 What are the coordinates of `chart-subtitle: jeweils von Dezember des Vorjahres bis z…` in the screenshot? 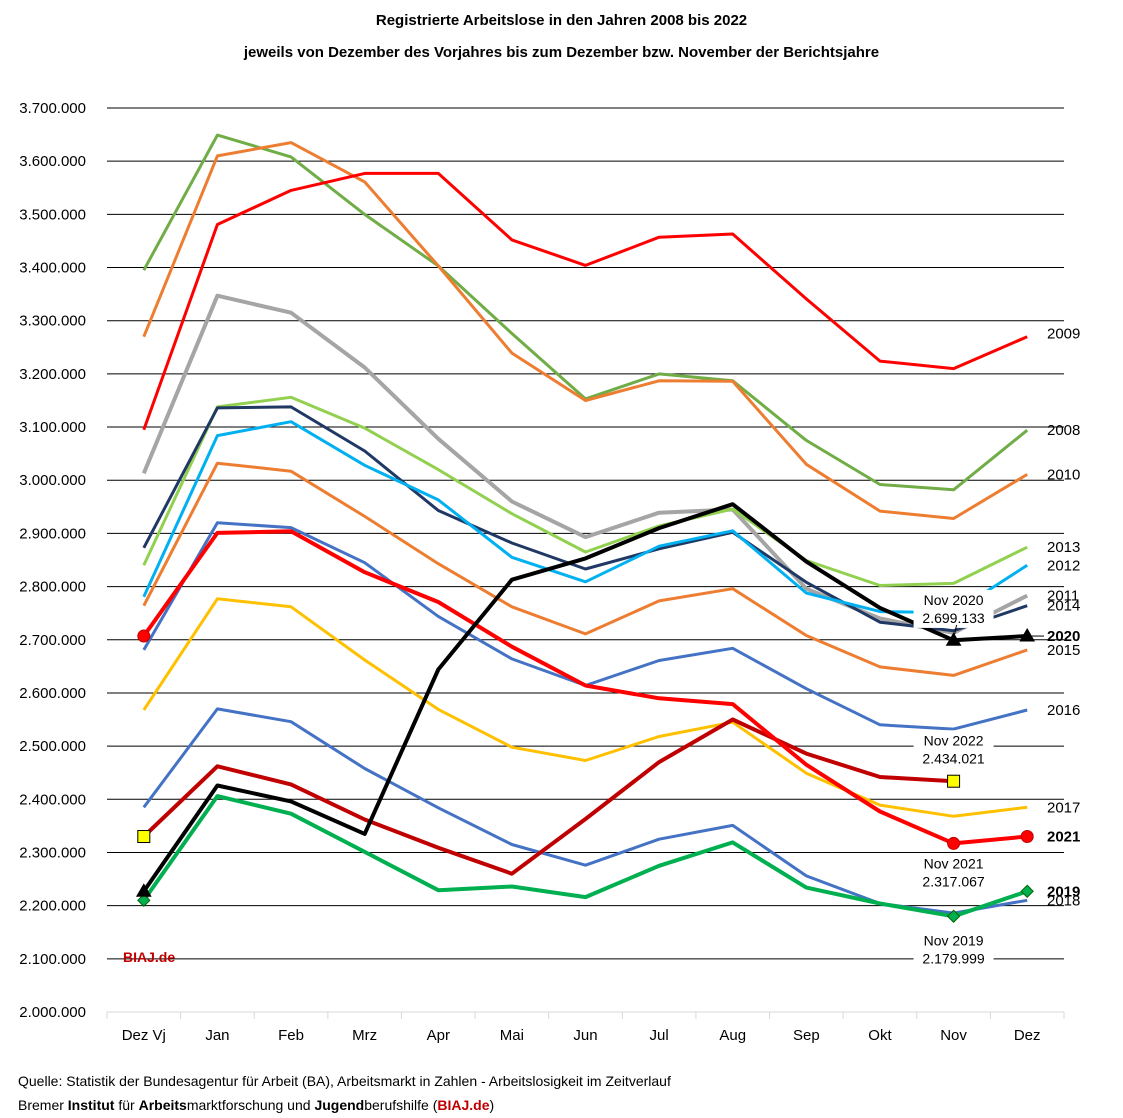 It's located at (561, 52).